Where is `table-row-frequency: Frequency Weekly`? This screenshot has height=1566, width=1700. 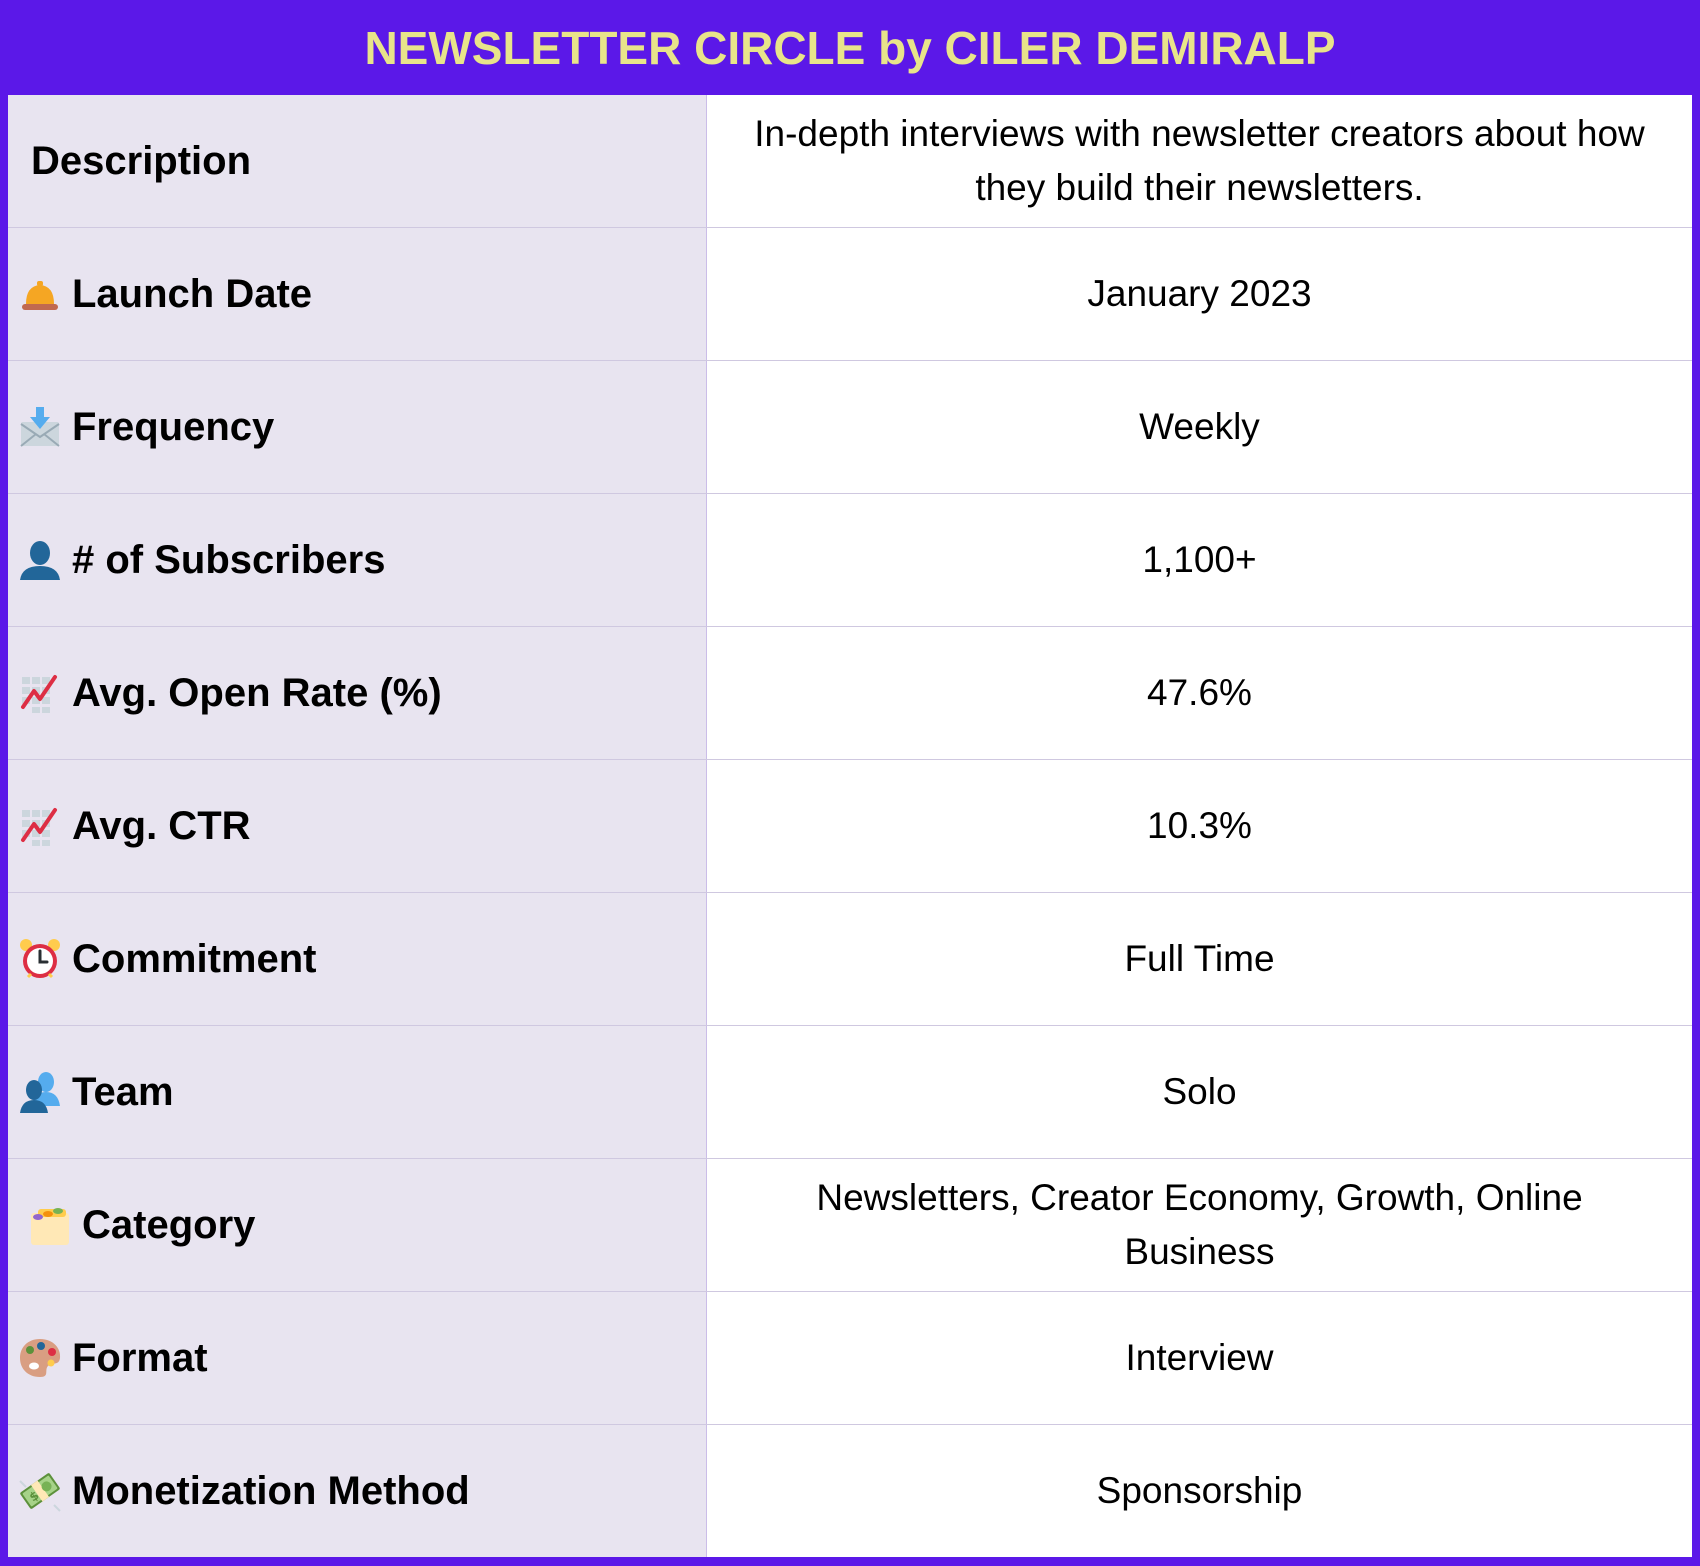
table-row-frequency: Frequency Weekly is located at coordinates (850, 427).